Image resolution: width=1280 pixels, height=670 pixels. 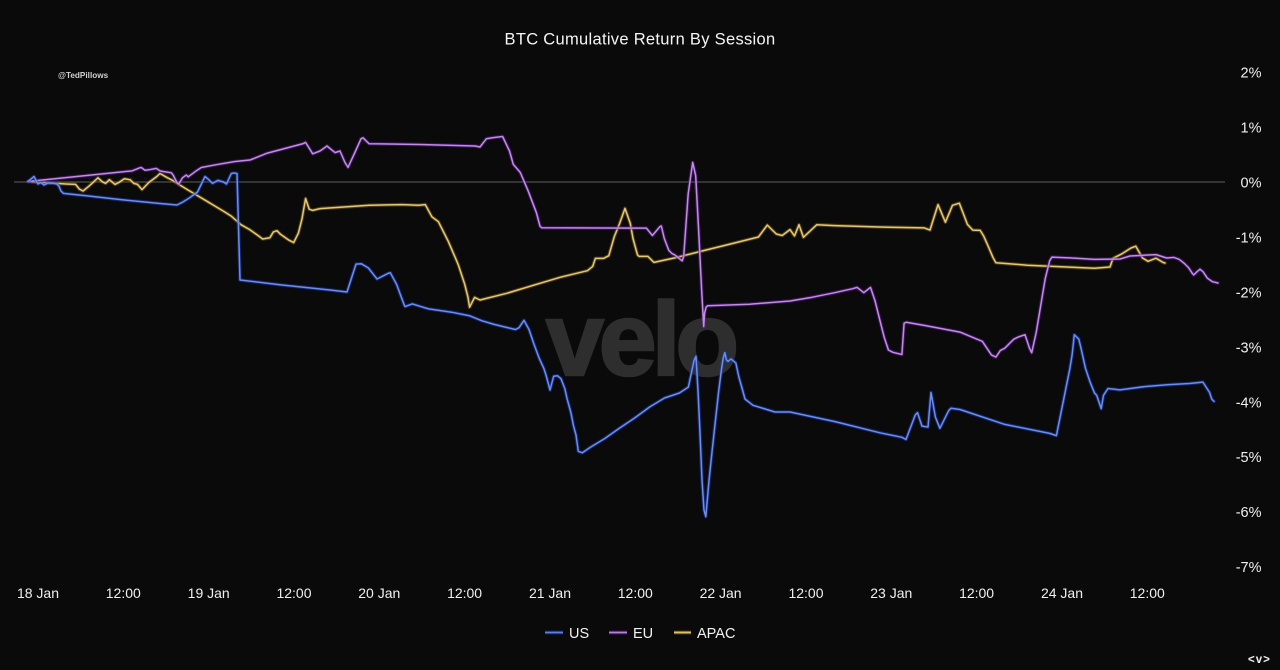 I want to click on svg-text: 24 Jan, so click(x=1062, y=593).